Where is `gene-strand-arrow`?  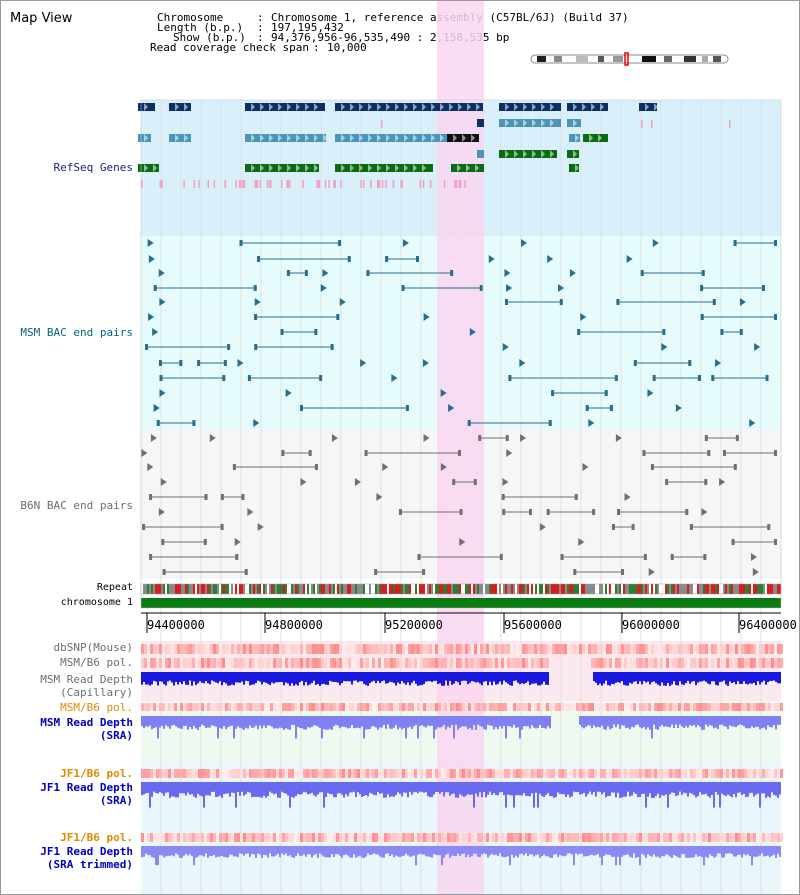
gene-strand-arrow is located at coordinates (575, 154).